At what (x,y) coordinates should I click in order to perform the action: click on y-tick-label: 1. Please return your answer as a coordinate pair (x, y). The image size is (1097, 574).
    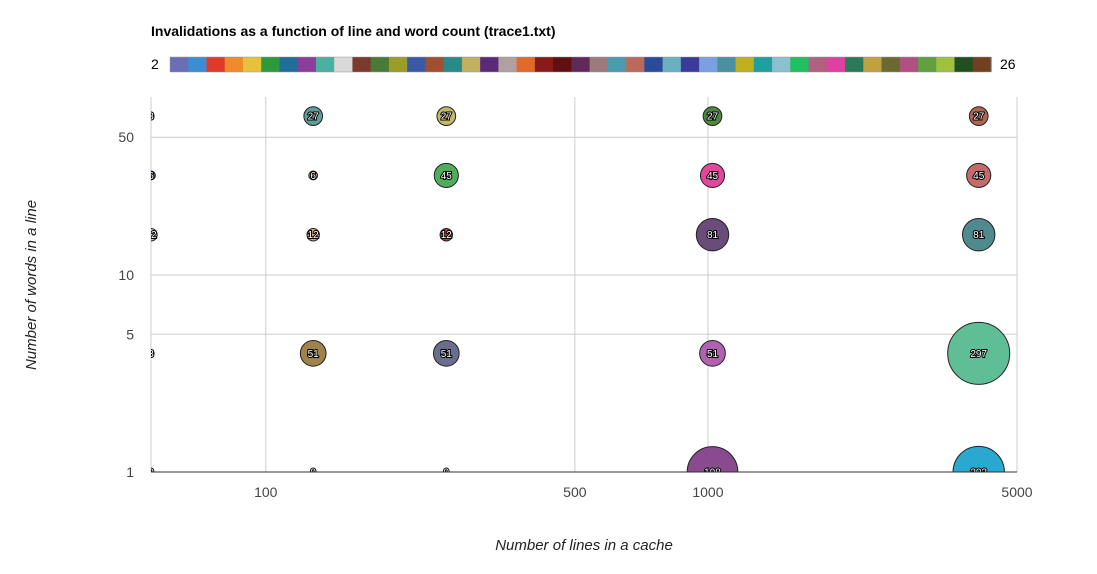
    Looking at the image, I should click on (130, 472).